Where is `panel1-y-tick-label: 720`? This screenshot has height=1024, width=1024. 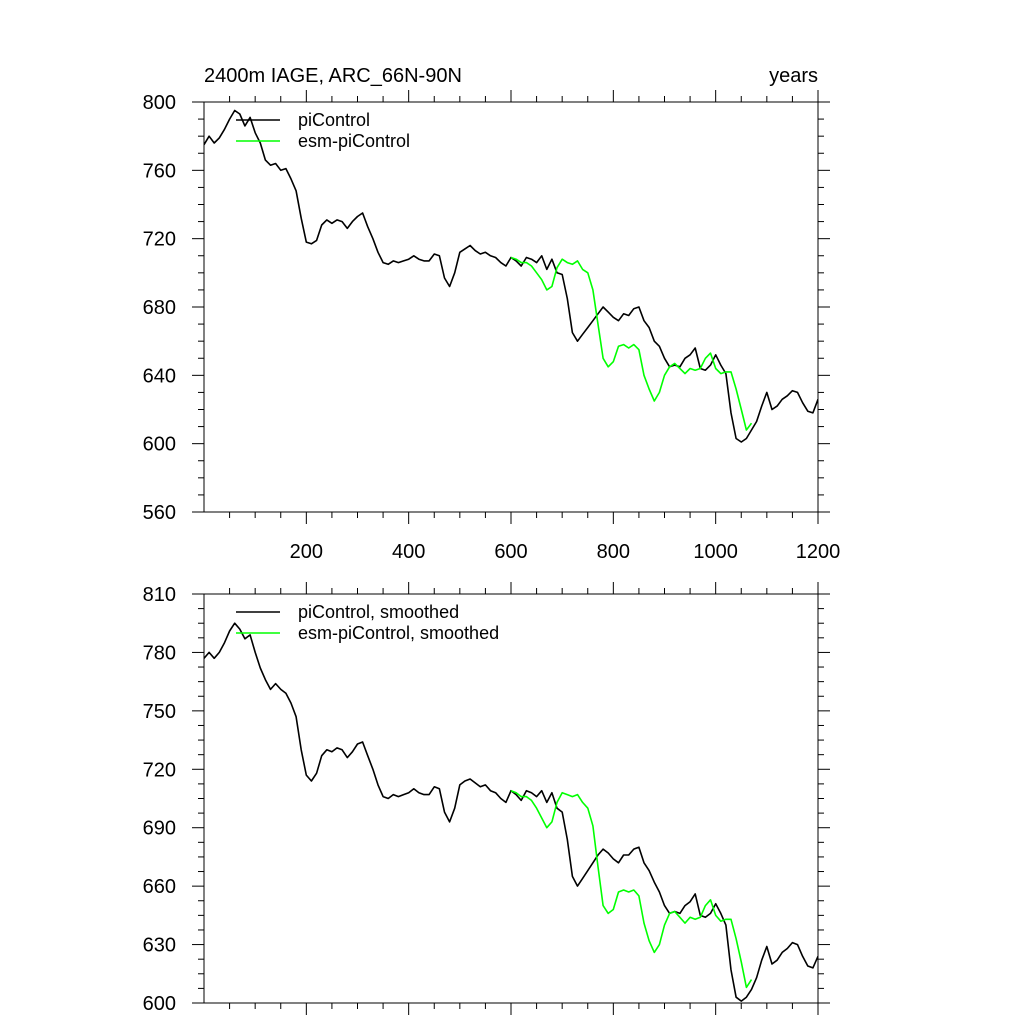 panel1-y-tick-label: 720 is located at coordinates (159, 240).